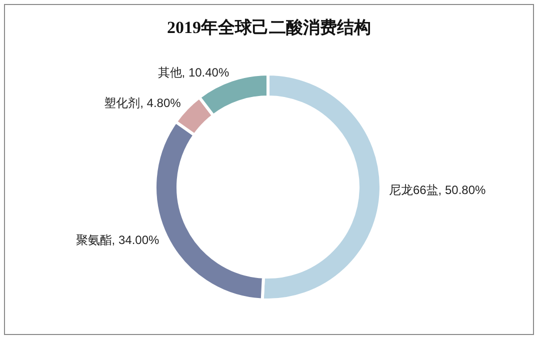 Image resolution: width=538 pixels, height=339 pixels. I want to click on chart-title: 2019年全球己二酸消费结构, so click(269, 27).